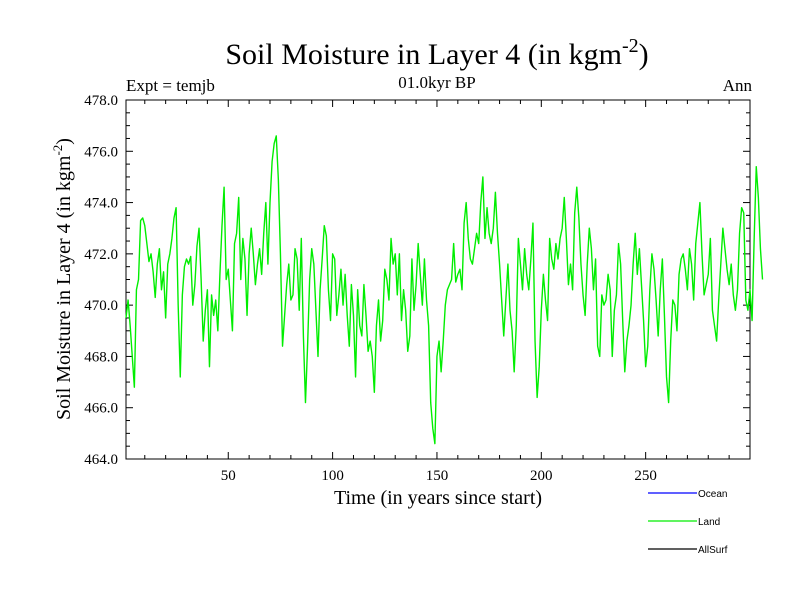  I want to click on y-tick-label: 466.0, so click(101, 409).